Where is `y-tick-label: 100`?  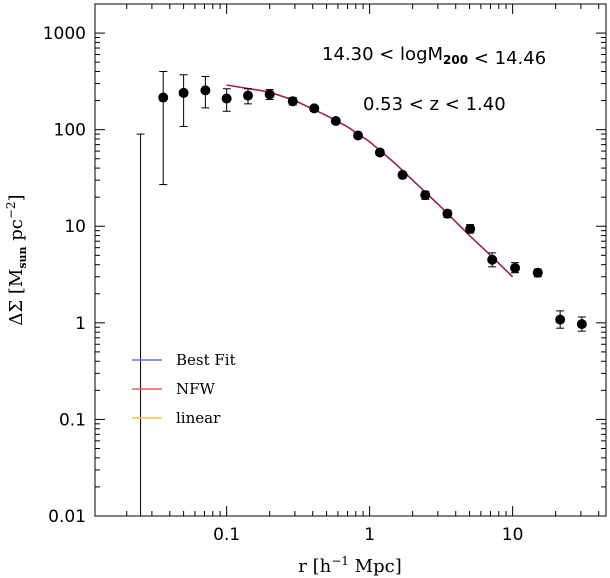
y-tick-label: 100 is located at coordinates (70, 131).